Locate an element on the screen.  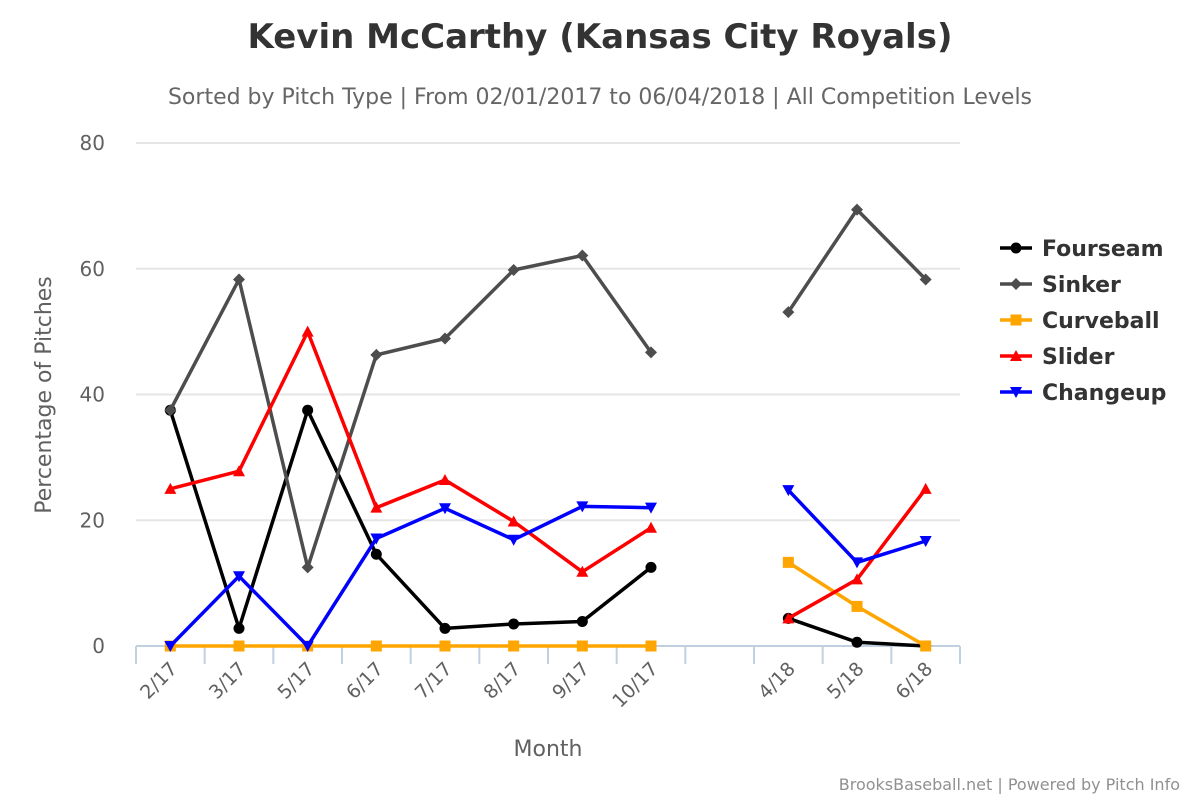
legend-item-slider: Slider is located at coordinates (1057, 357).